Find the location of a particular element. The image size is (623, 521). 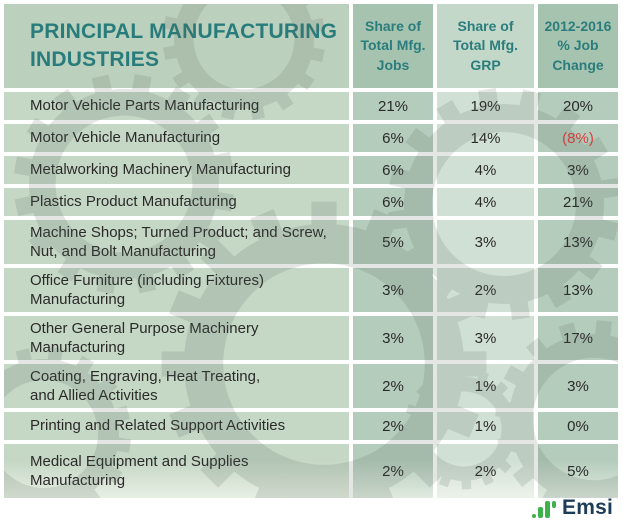

job-change-value: 5% is located at coordinates (578, 471).